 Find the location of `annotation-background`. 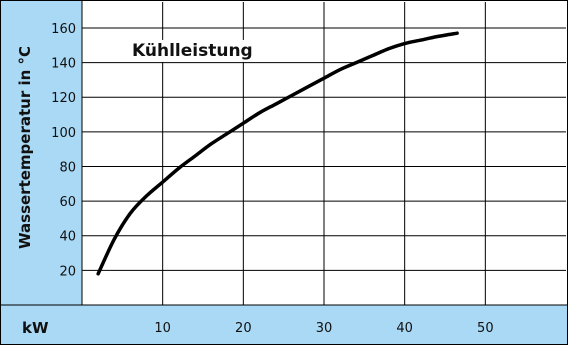

annotation-background is located at coordinates (194, 50).